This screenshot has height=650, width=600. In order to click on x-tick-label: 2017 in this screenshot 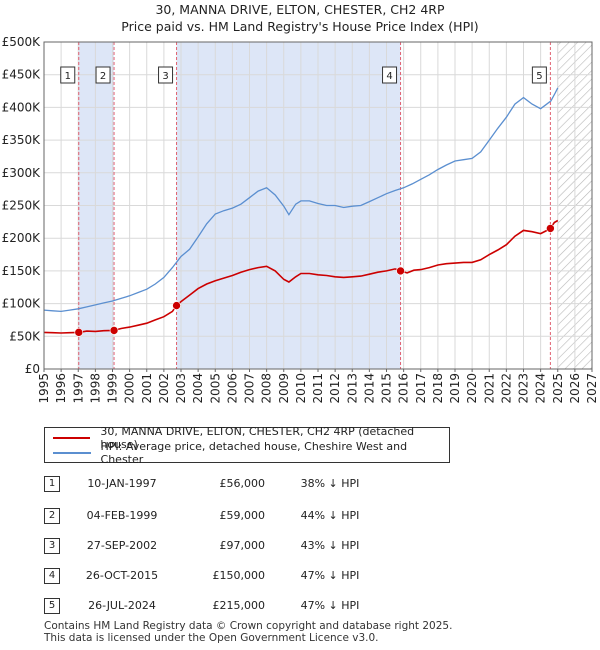, I will do `click(421, 388)`.